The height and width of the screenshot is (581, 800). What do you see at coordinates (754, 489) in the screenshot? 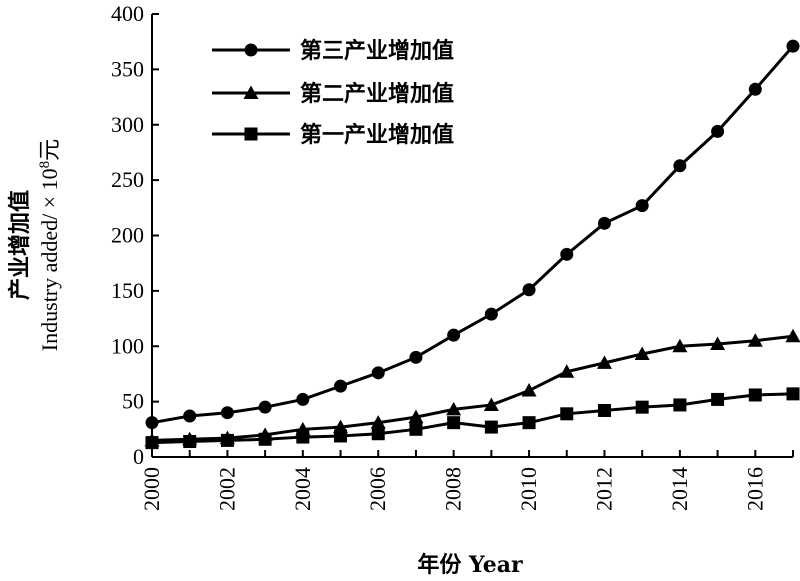
I see `x-tick-label: 2016` at bounding box center [754, 489].